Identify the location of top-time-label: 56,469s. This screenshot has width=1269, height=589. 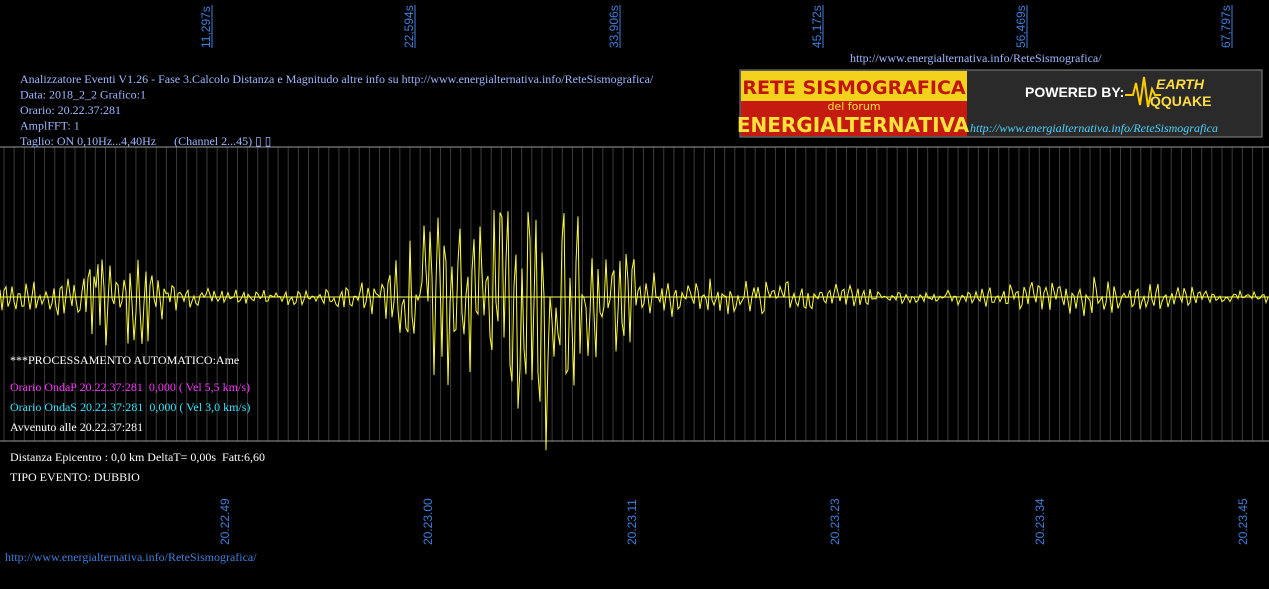
(1021, 26).